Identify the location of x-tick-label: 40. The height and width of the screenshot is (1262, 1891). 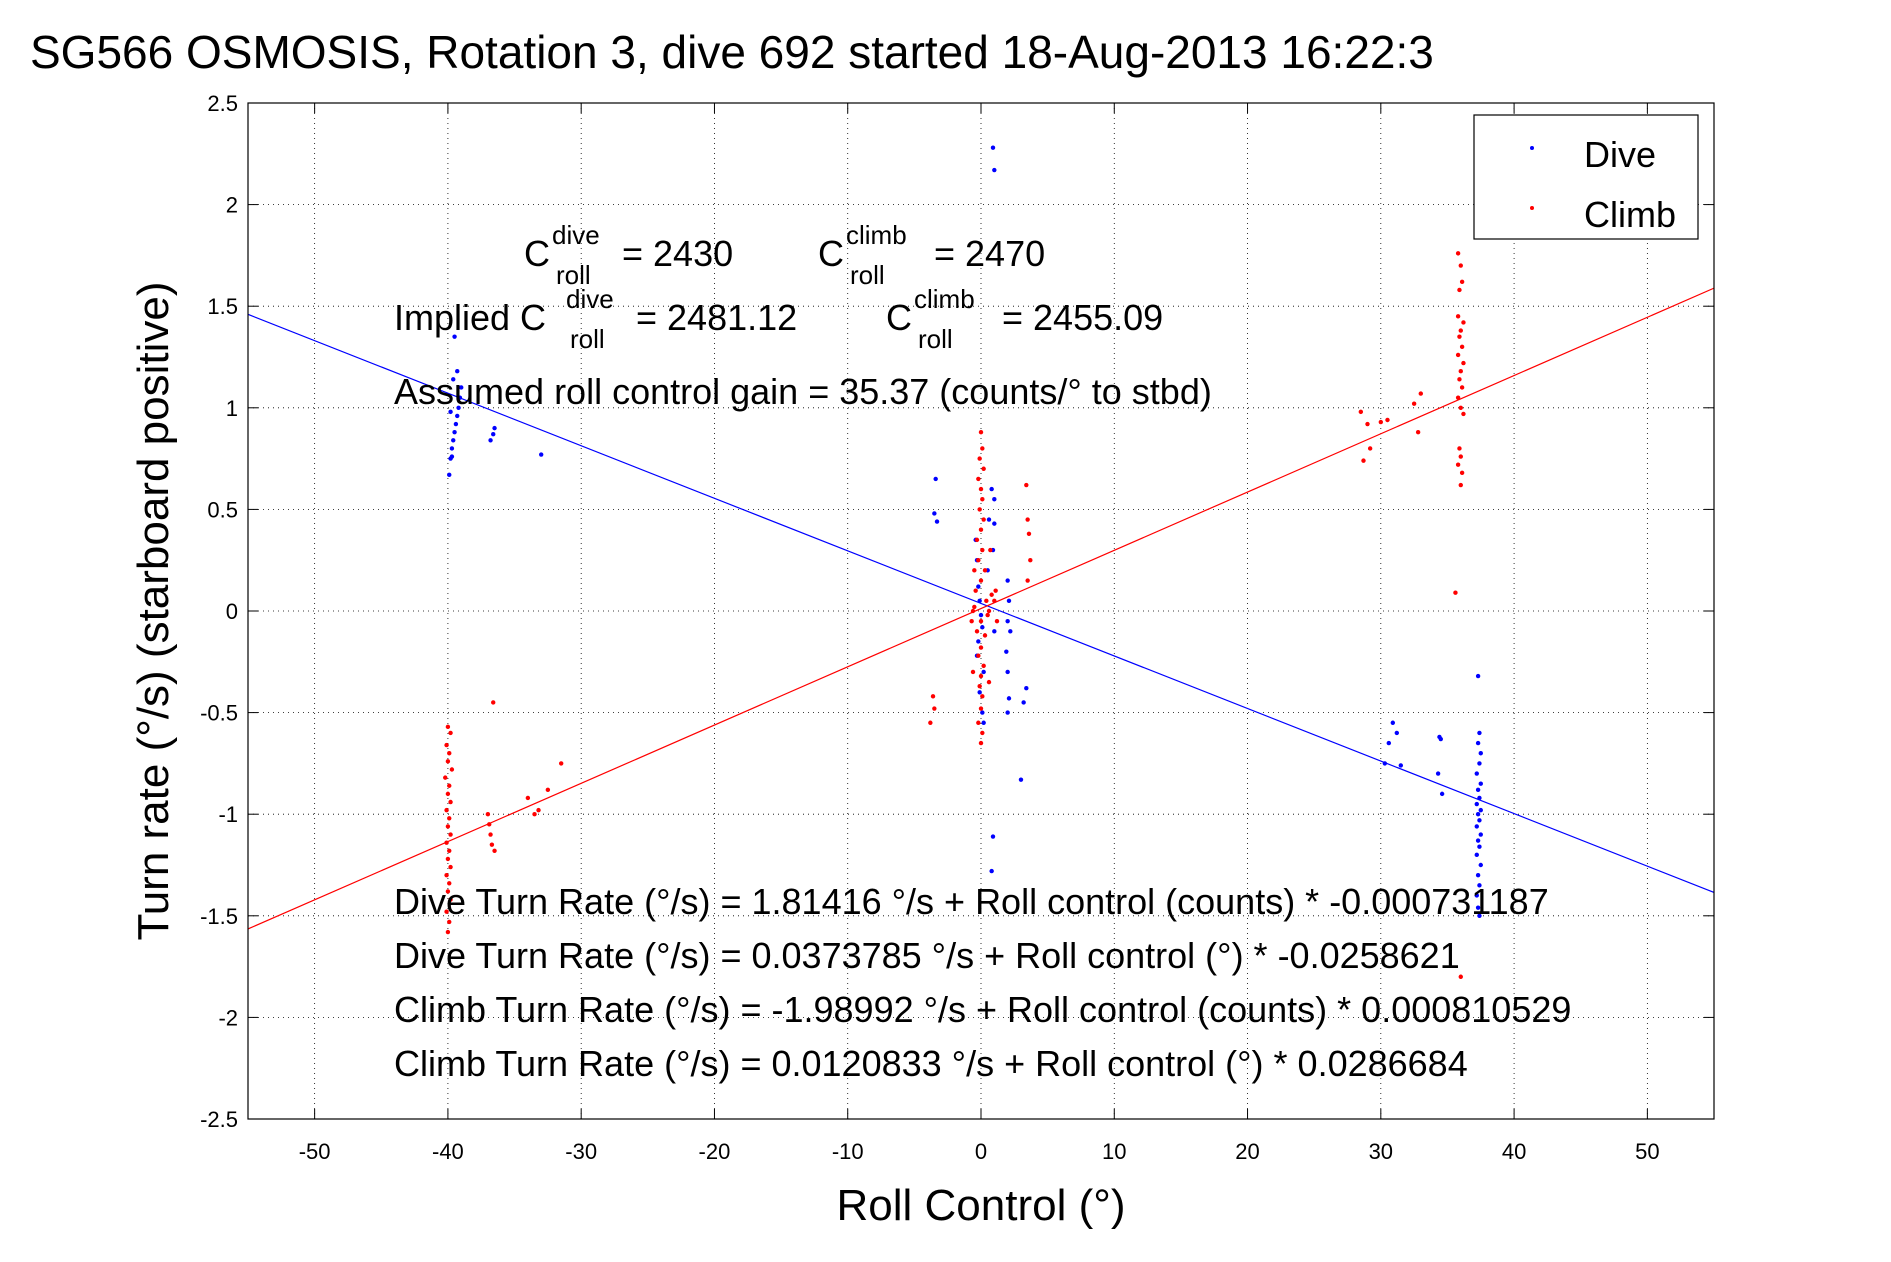
(1514, 1151).